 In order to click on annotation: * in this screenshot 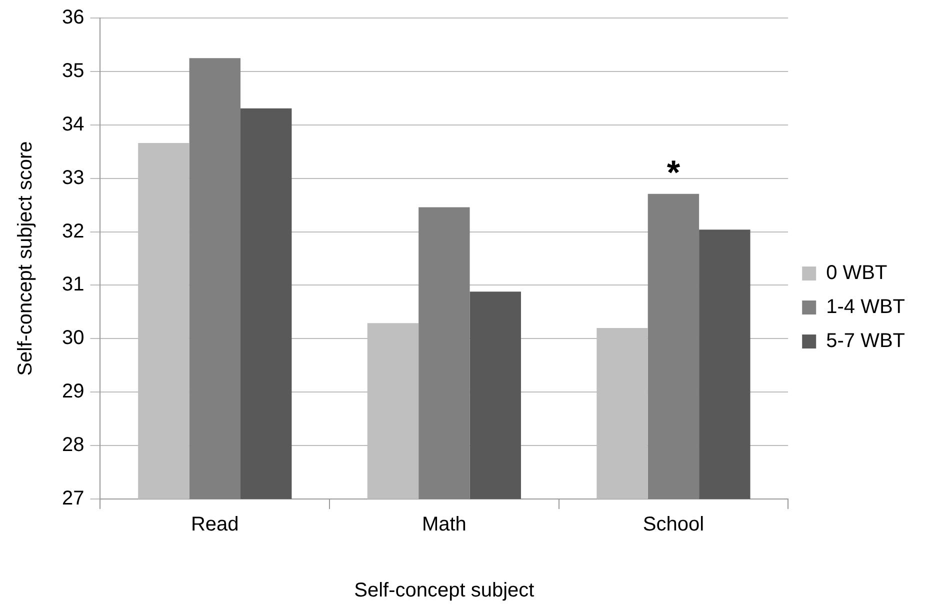, I will do `click(673, 173)`.